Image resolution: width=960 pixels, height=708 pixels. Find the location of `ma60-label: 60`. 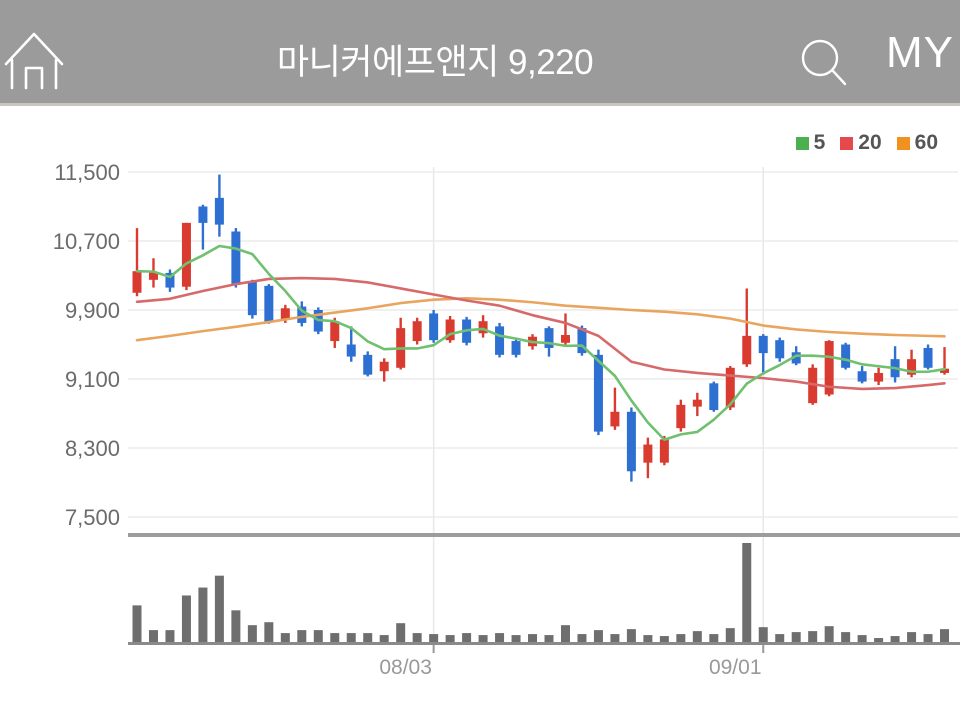

ma60-label: 60 is located at coordinates (926, 142).